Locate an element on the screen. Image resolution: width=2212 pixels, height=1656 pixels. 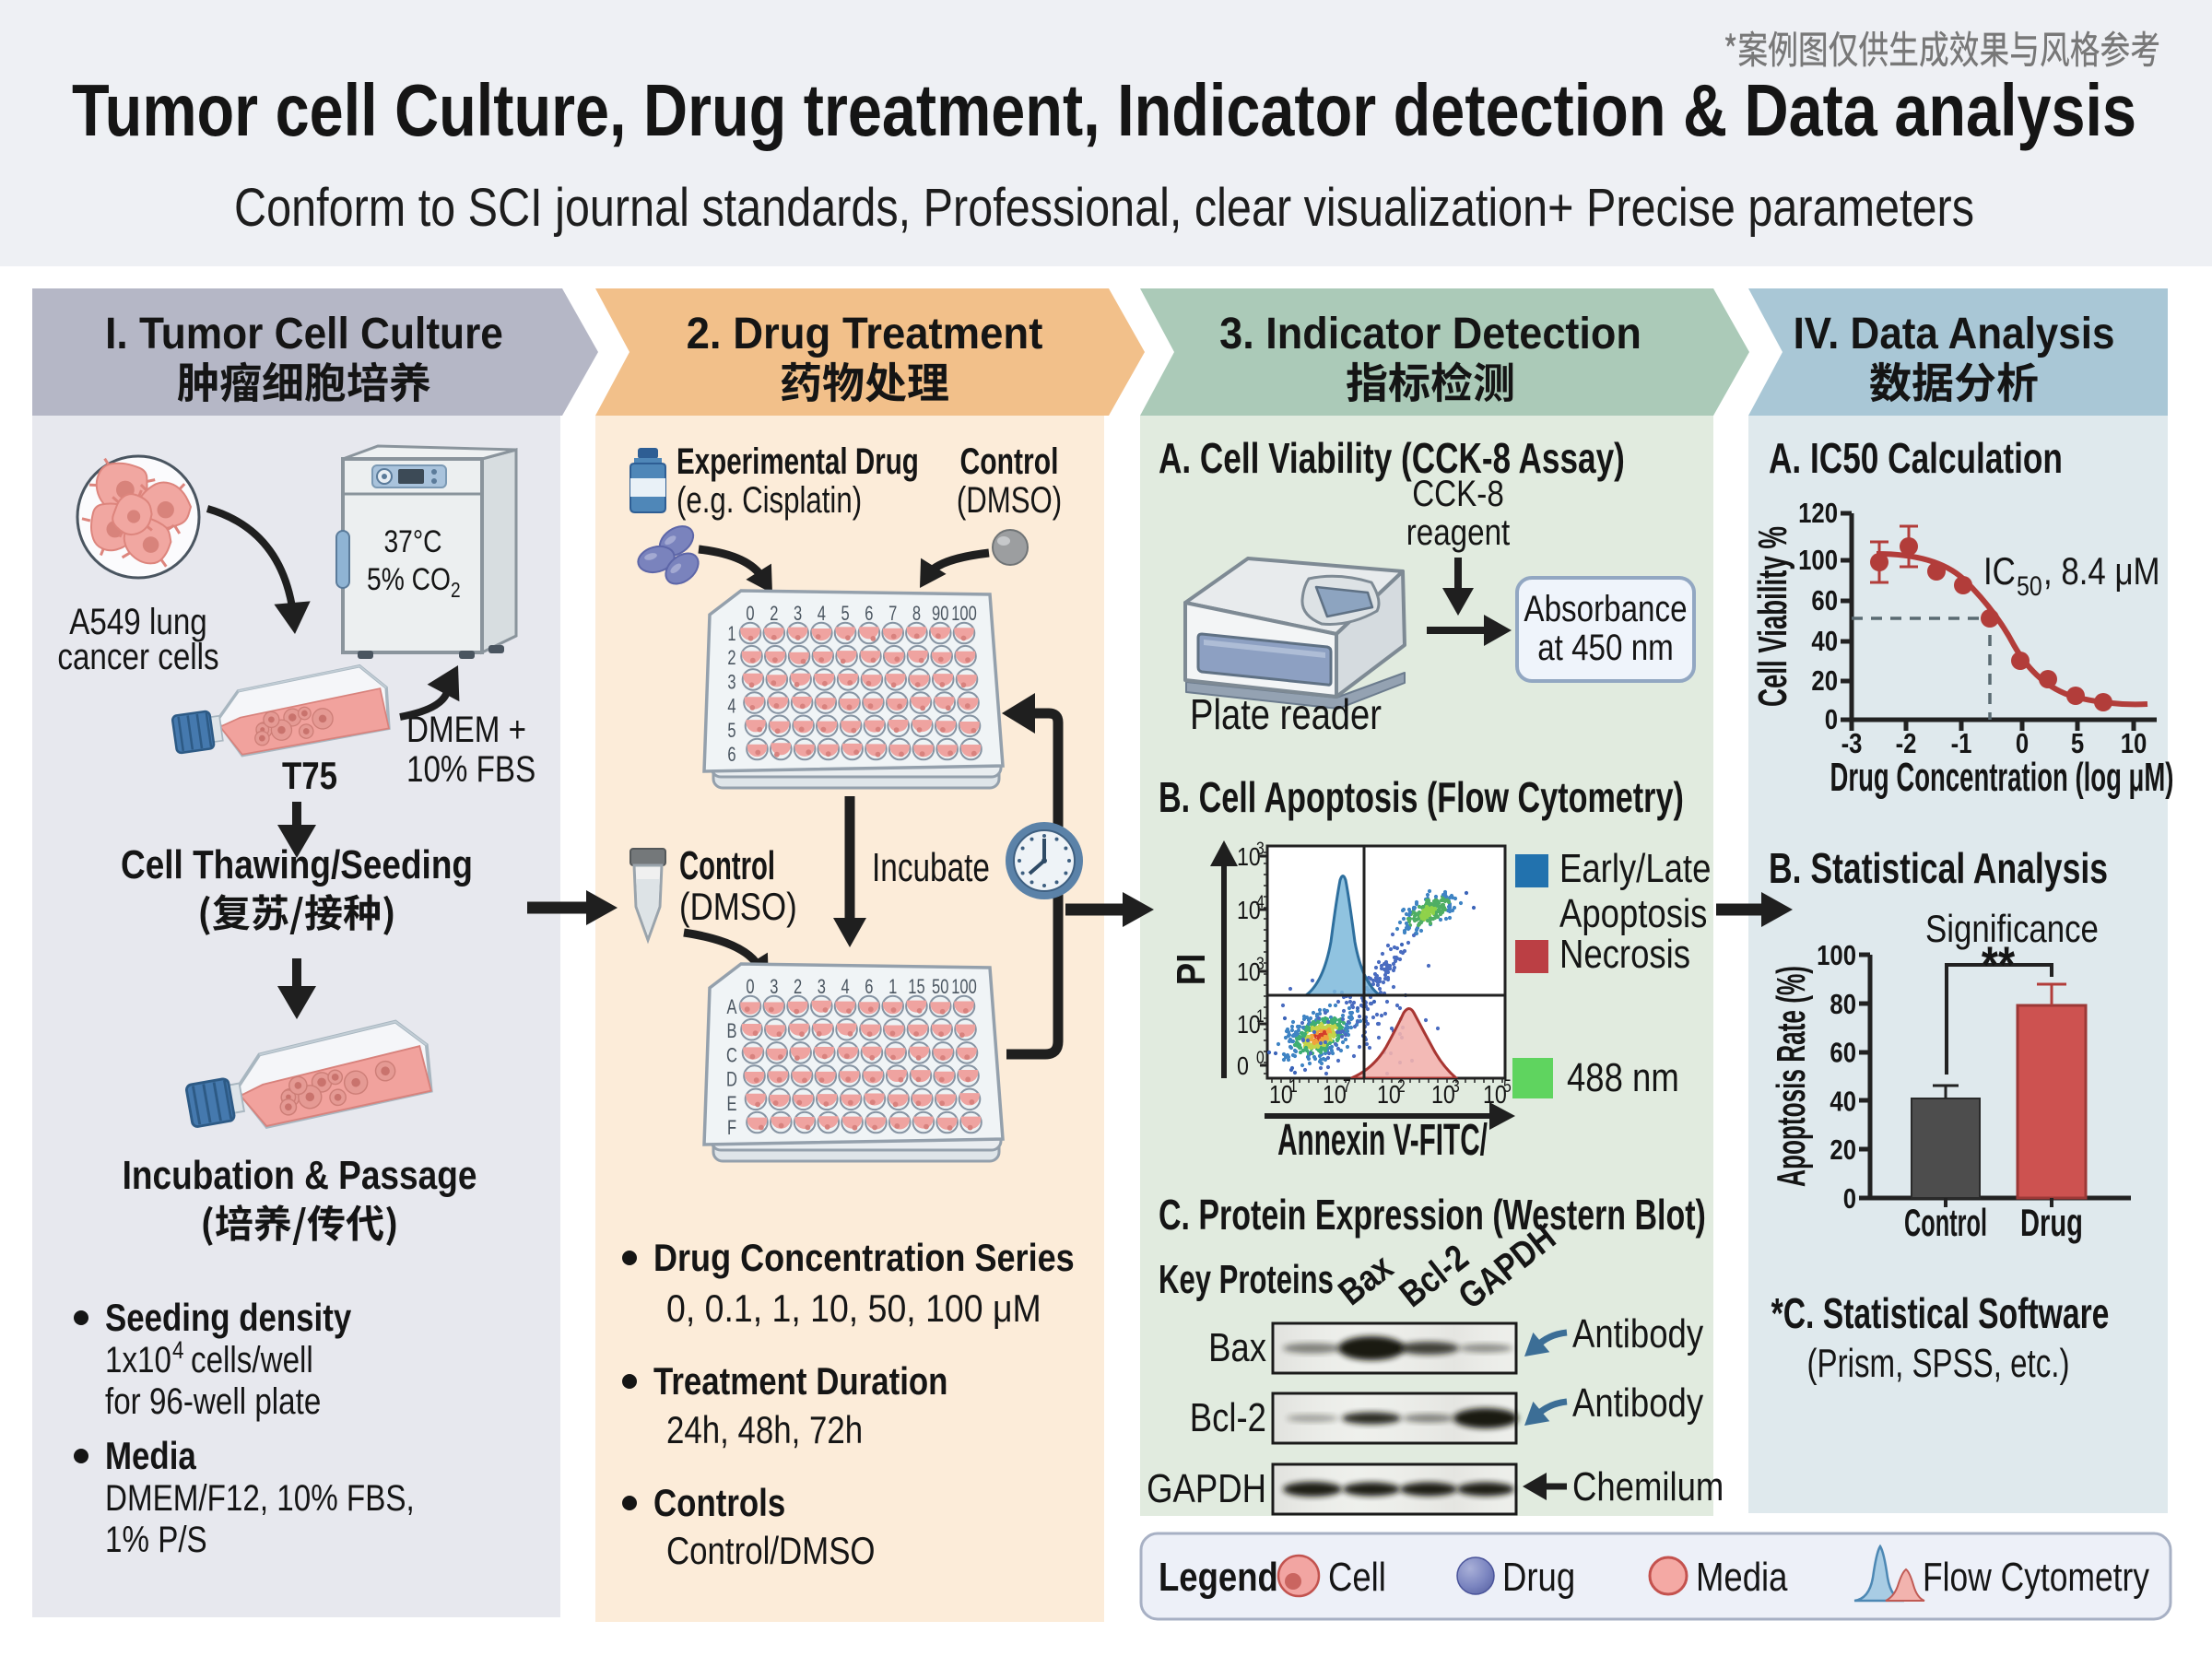
svg-text: (Prism, SPSS, etc.) is located at coordinates (1938, 1364).